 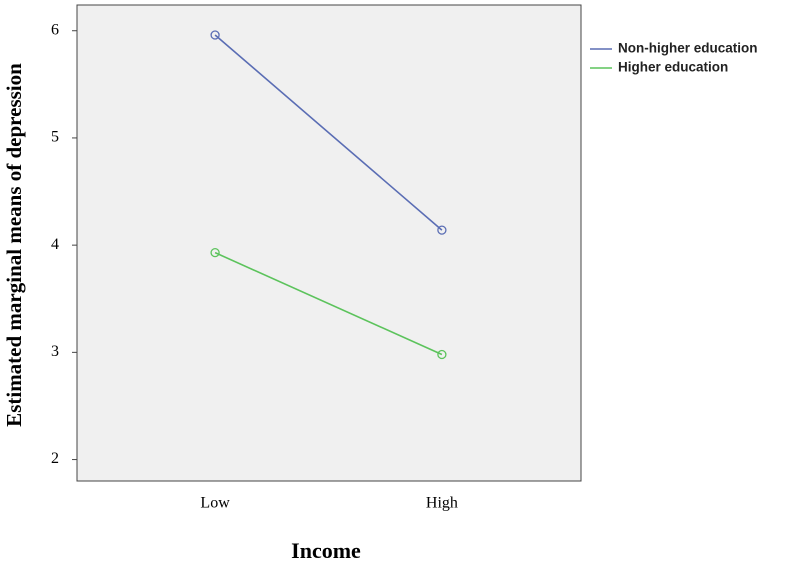 I want to click on y-tick-label: 3, so click(x=55, y=351).